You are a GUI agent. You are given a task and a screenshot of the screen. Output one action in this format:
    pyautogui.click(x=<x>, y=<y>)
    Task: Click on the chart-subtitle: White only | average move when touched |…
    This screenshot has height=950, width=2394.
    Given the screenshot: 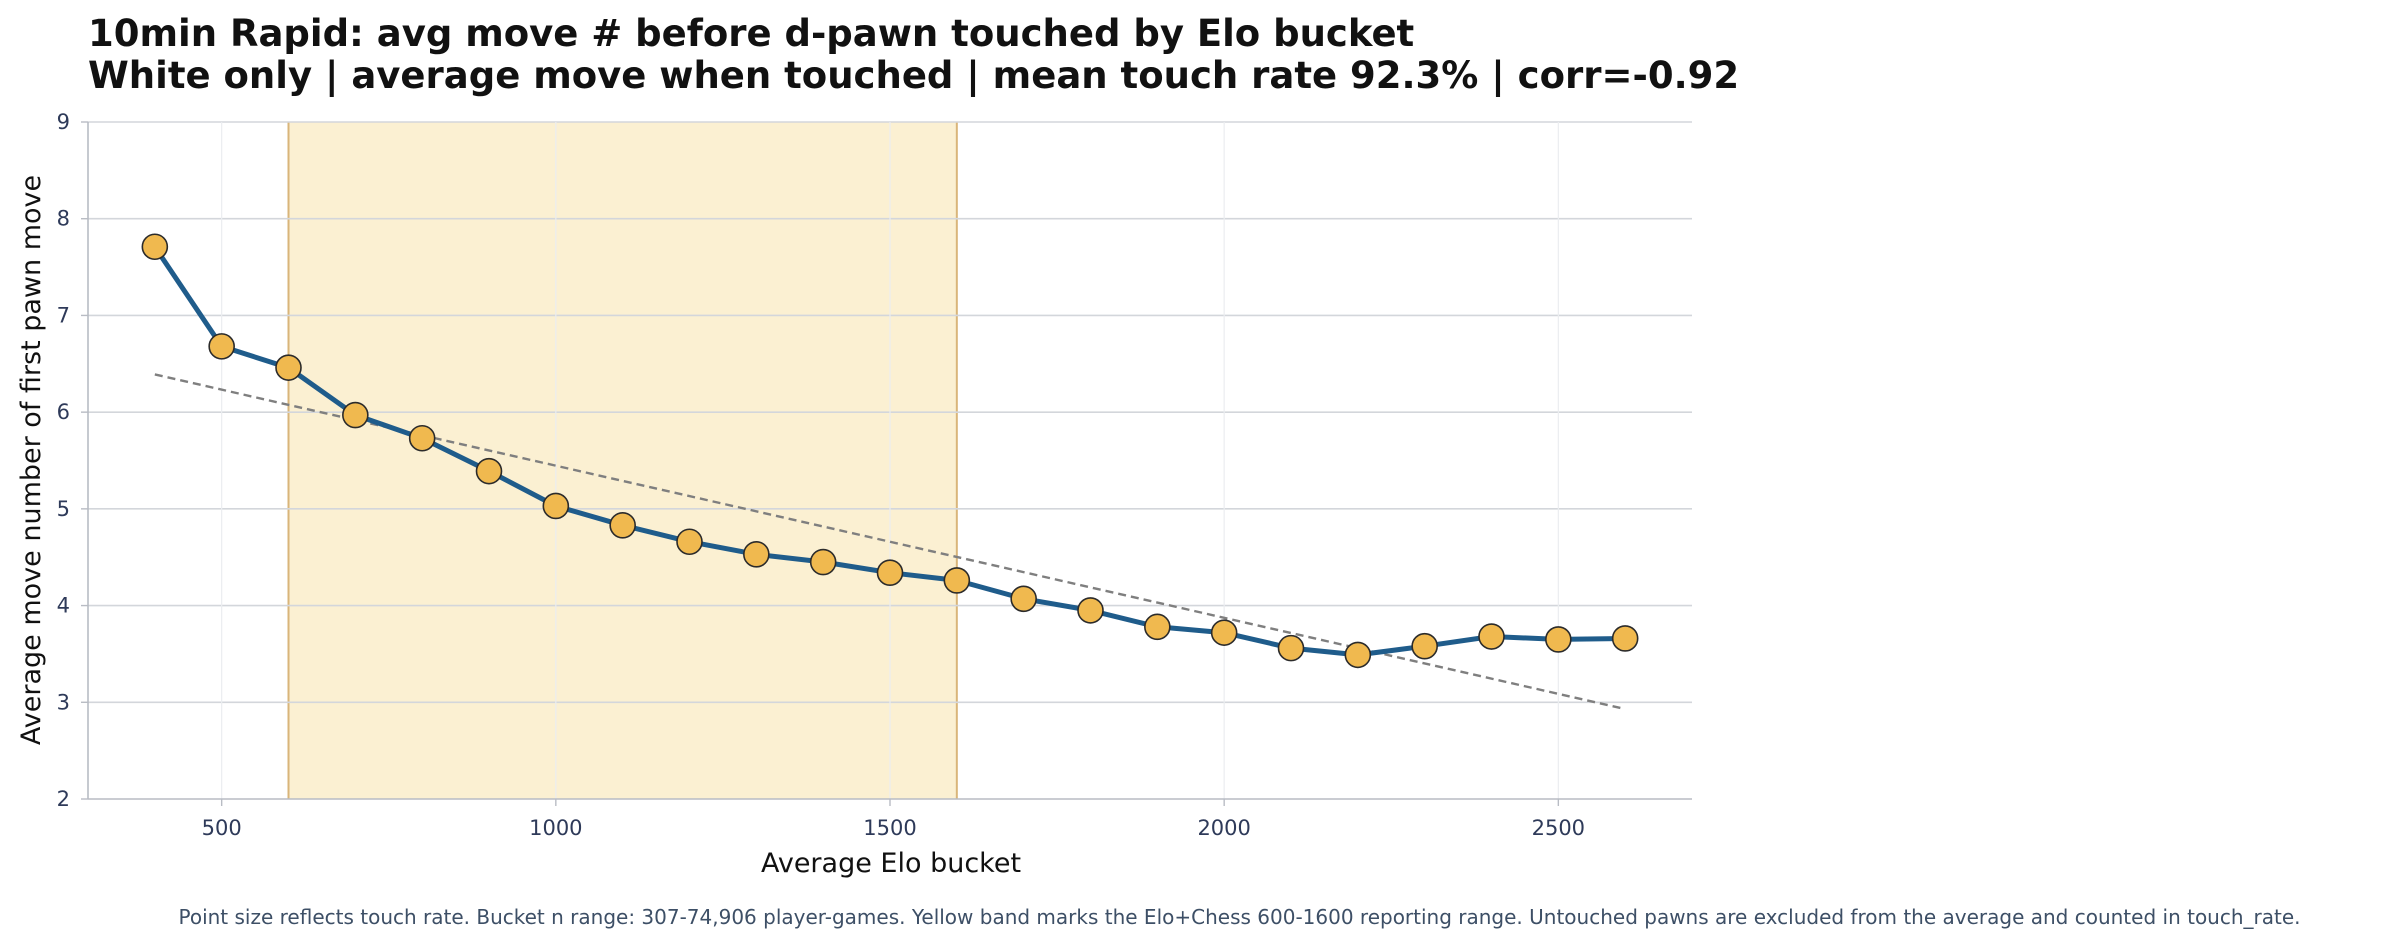 What is the action you would take?
    pyautogui.click(x=913, y=75)
    